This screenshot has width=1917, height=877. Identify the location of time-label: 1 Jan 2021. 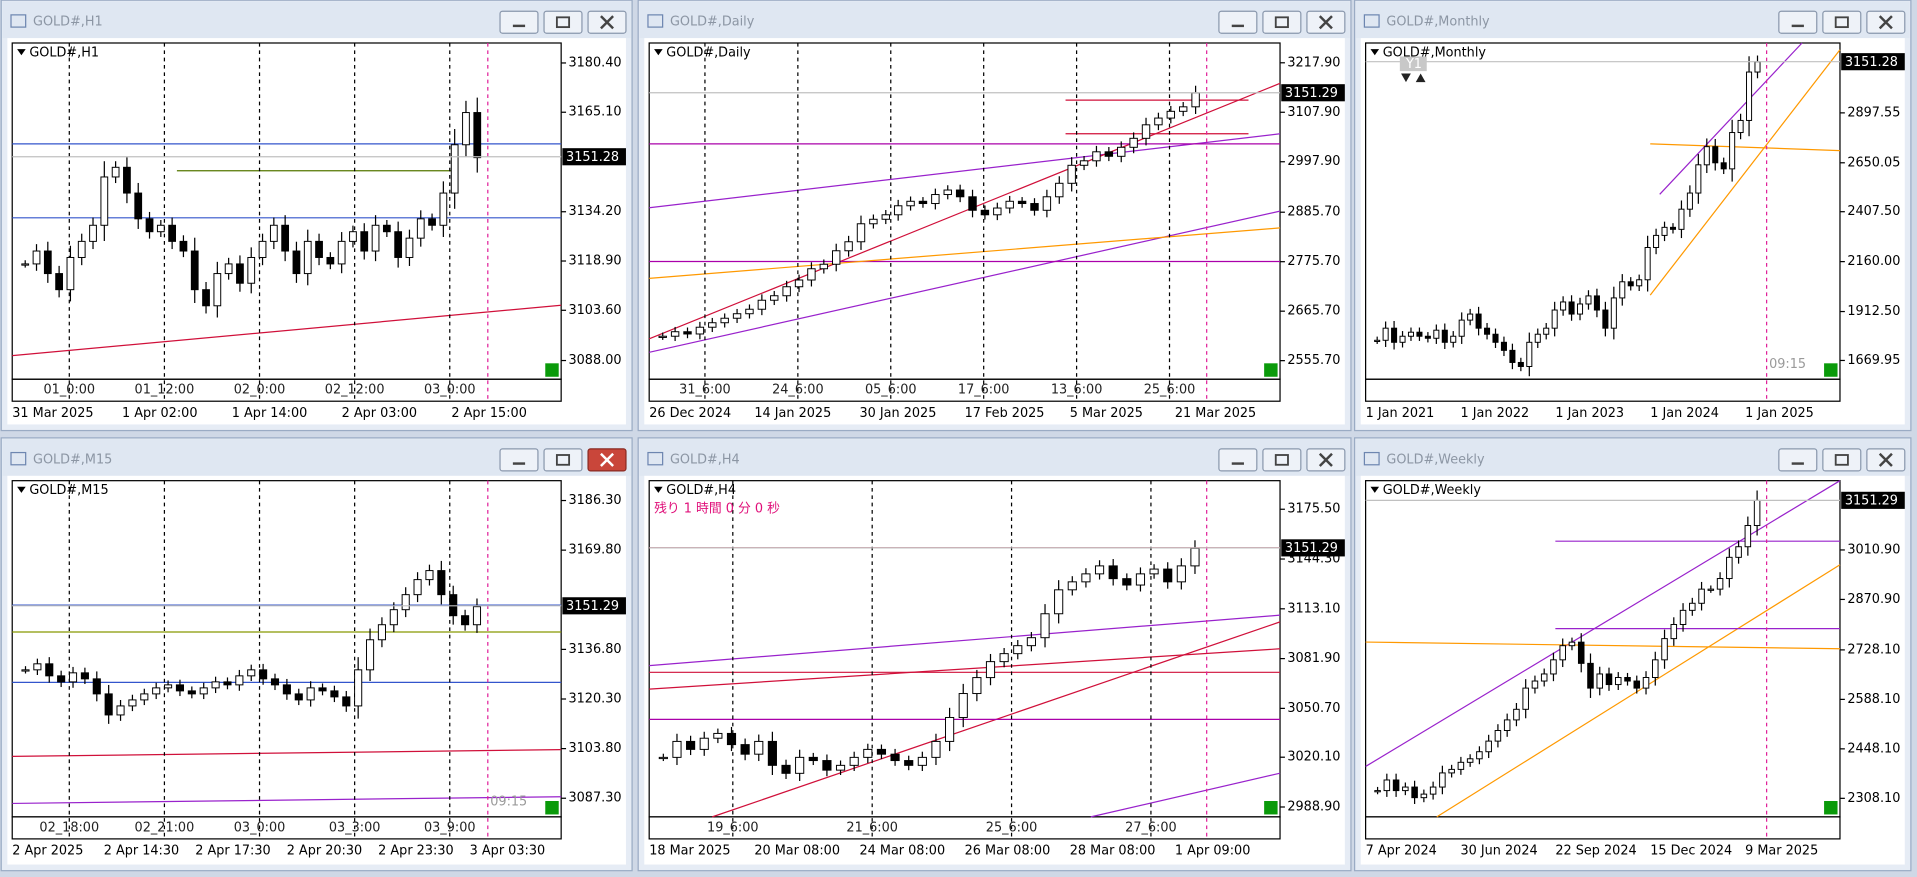
(1400, 413).